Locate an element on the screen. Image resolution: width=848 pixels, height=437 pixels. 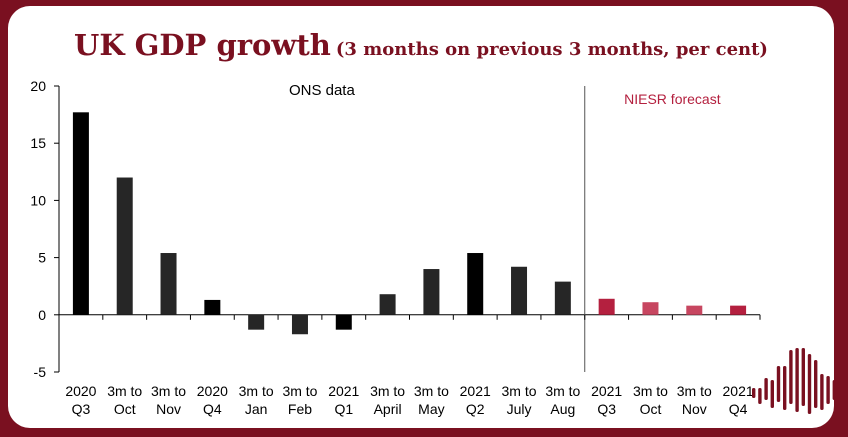
chart-title: UK GDP growth is located at coordinates (202, 45).